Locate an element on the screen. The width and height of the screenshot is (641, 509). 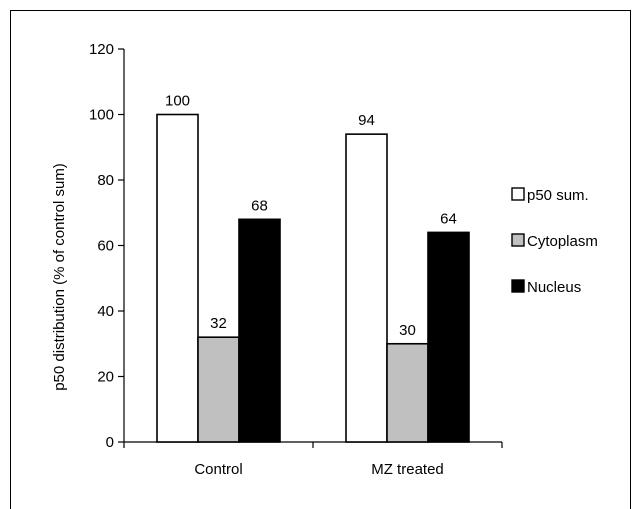
y-tick-label: 20 is located at coordinates (105, 377).